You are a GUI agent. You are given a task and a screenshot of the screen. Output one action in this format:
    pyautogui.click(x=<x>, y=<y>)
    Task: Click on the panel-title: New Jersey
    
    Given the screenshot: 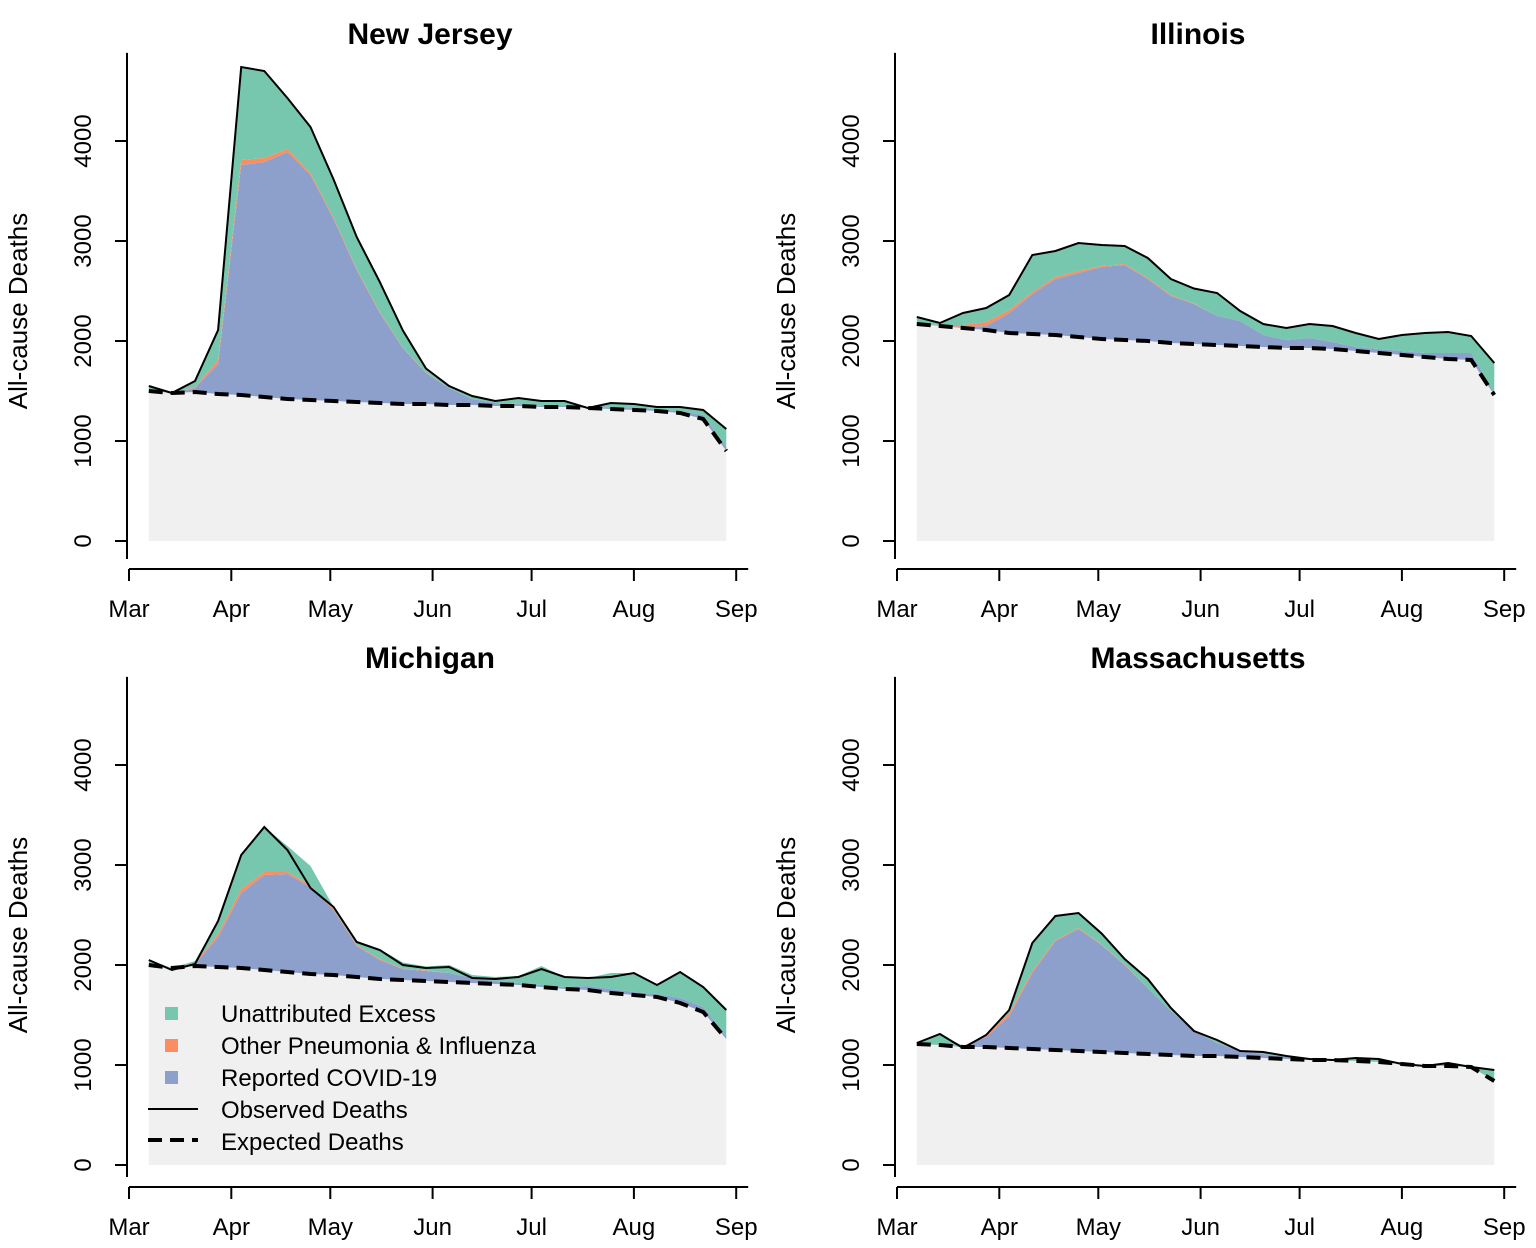 What is the action you would take?
    pyautogui.click(x=429, y=34)
    